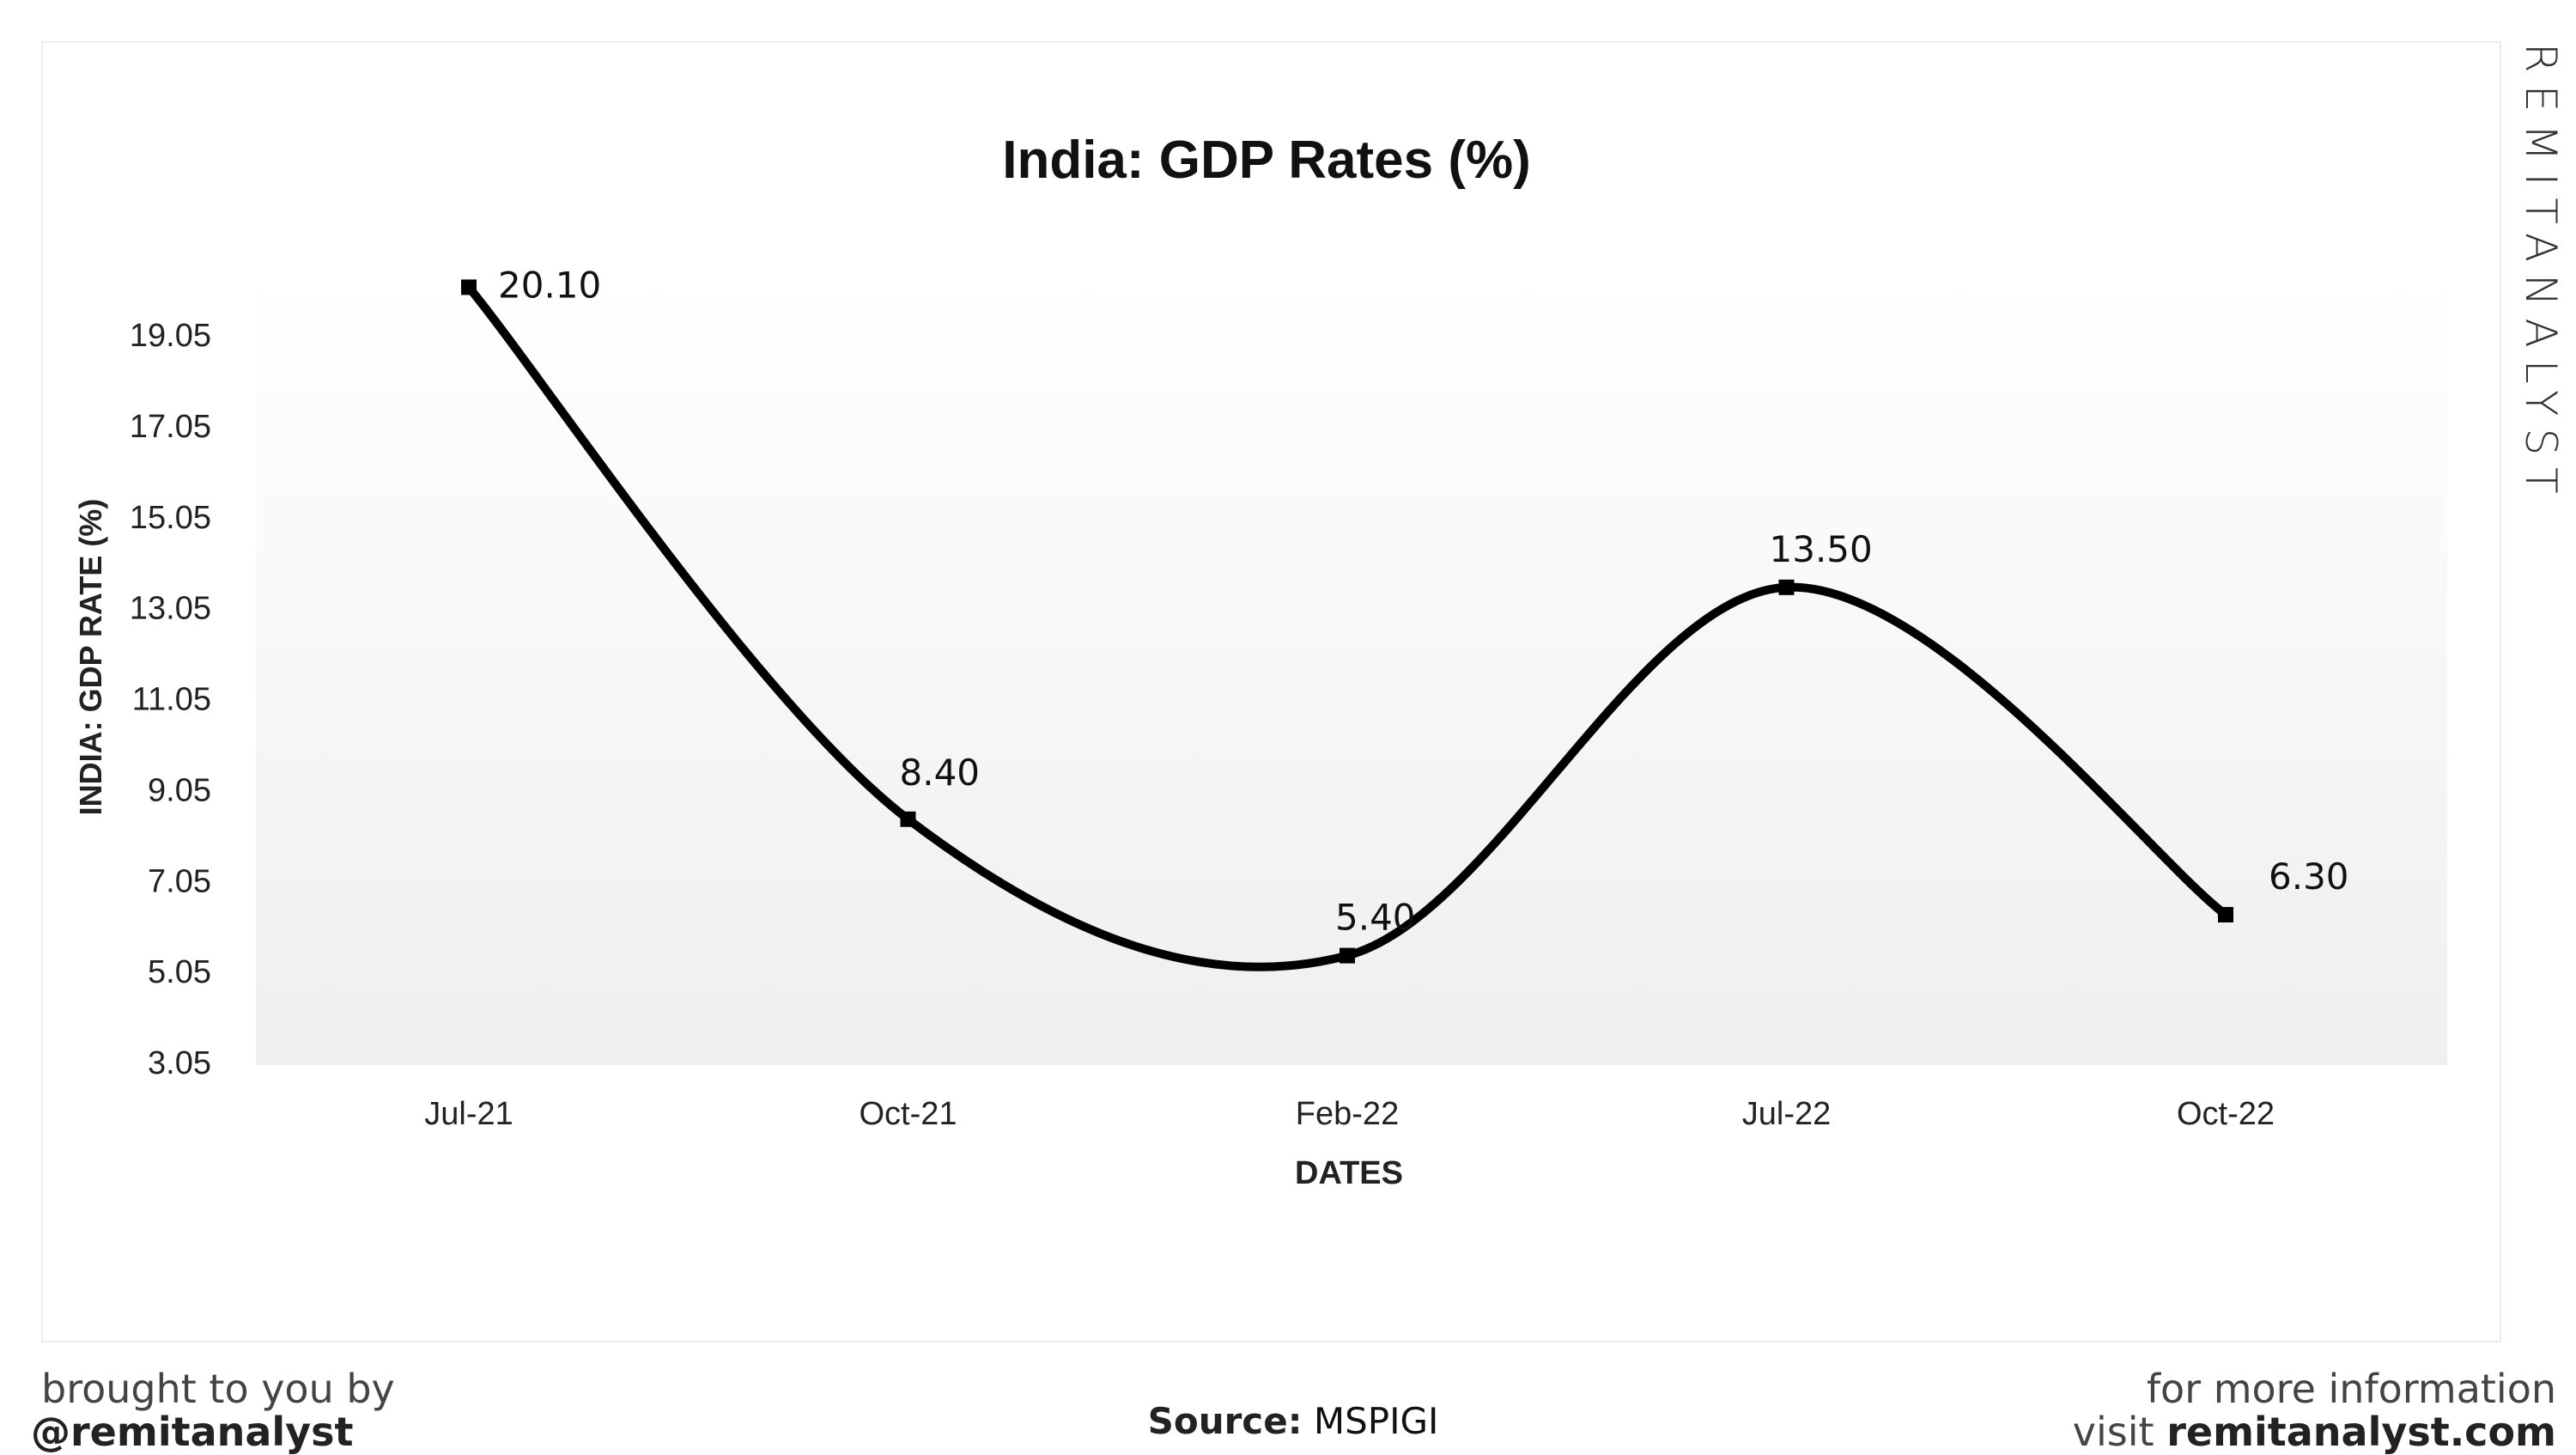  What do you see at coordinates (1376, 1421) in the screenshot?
I see `source-value: MSPIGI` at bounding box center [1376, 1421].